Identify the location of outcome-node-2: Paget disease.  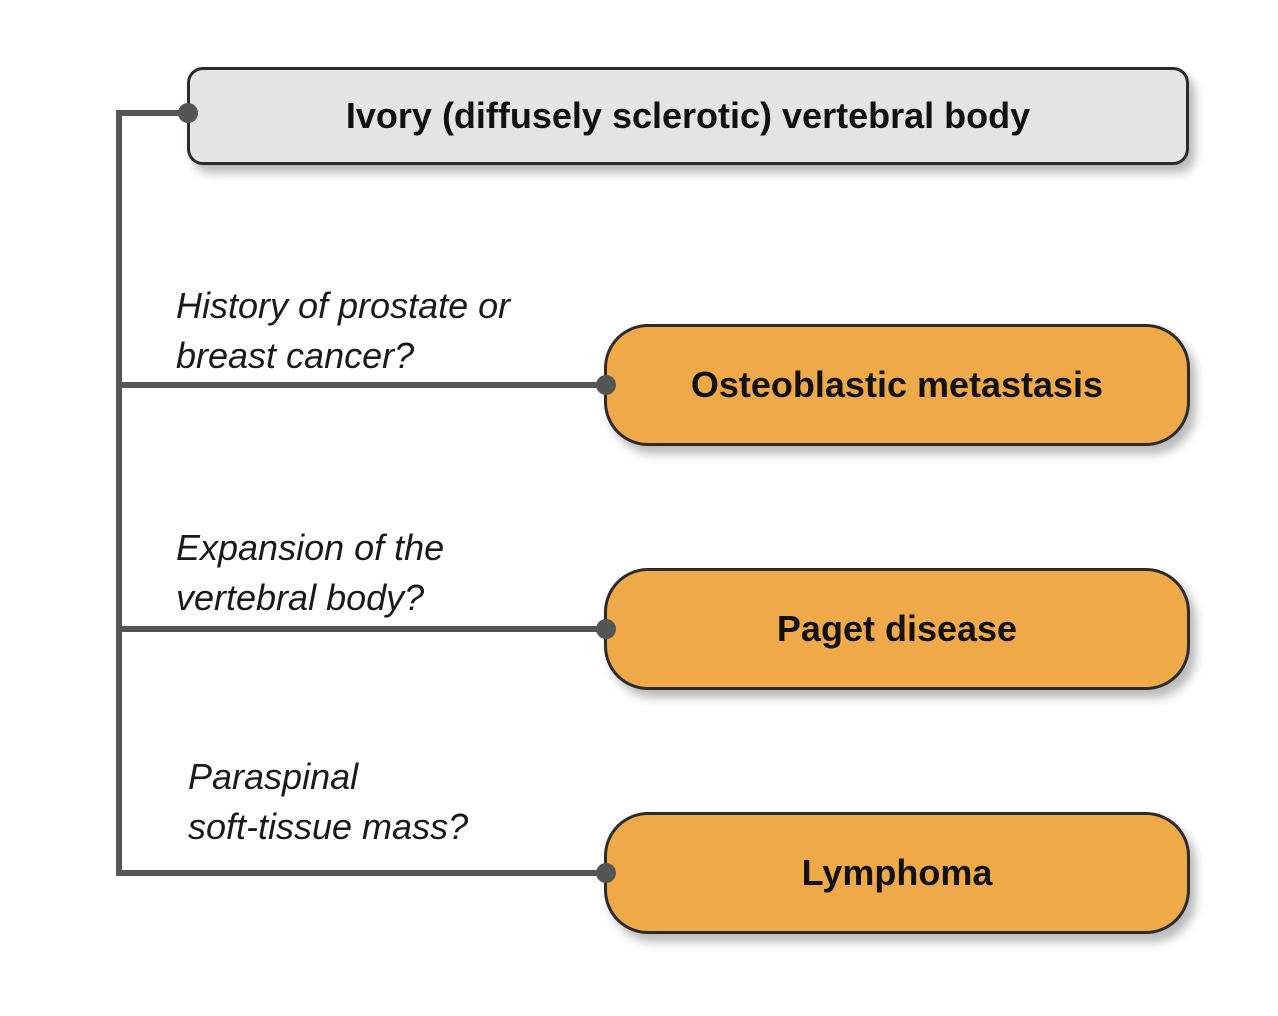
(897, 629).